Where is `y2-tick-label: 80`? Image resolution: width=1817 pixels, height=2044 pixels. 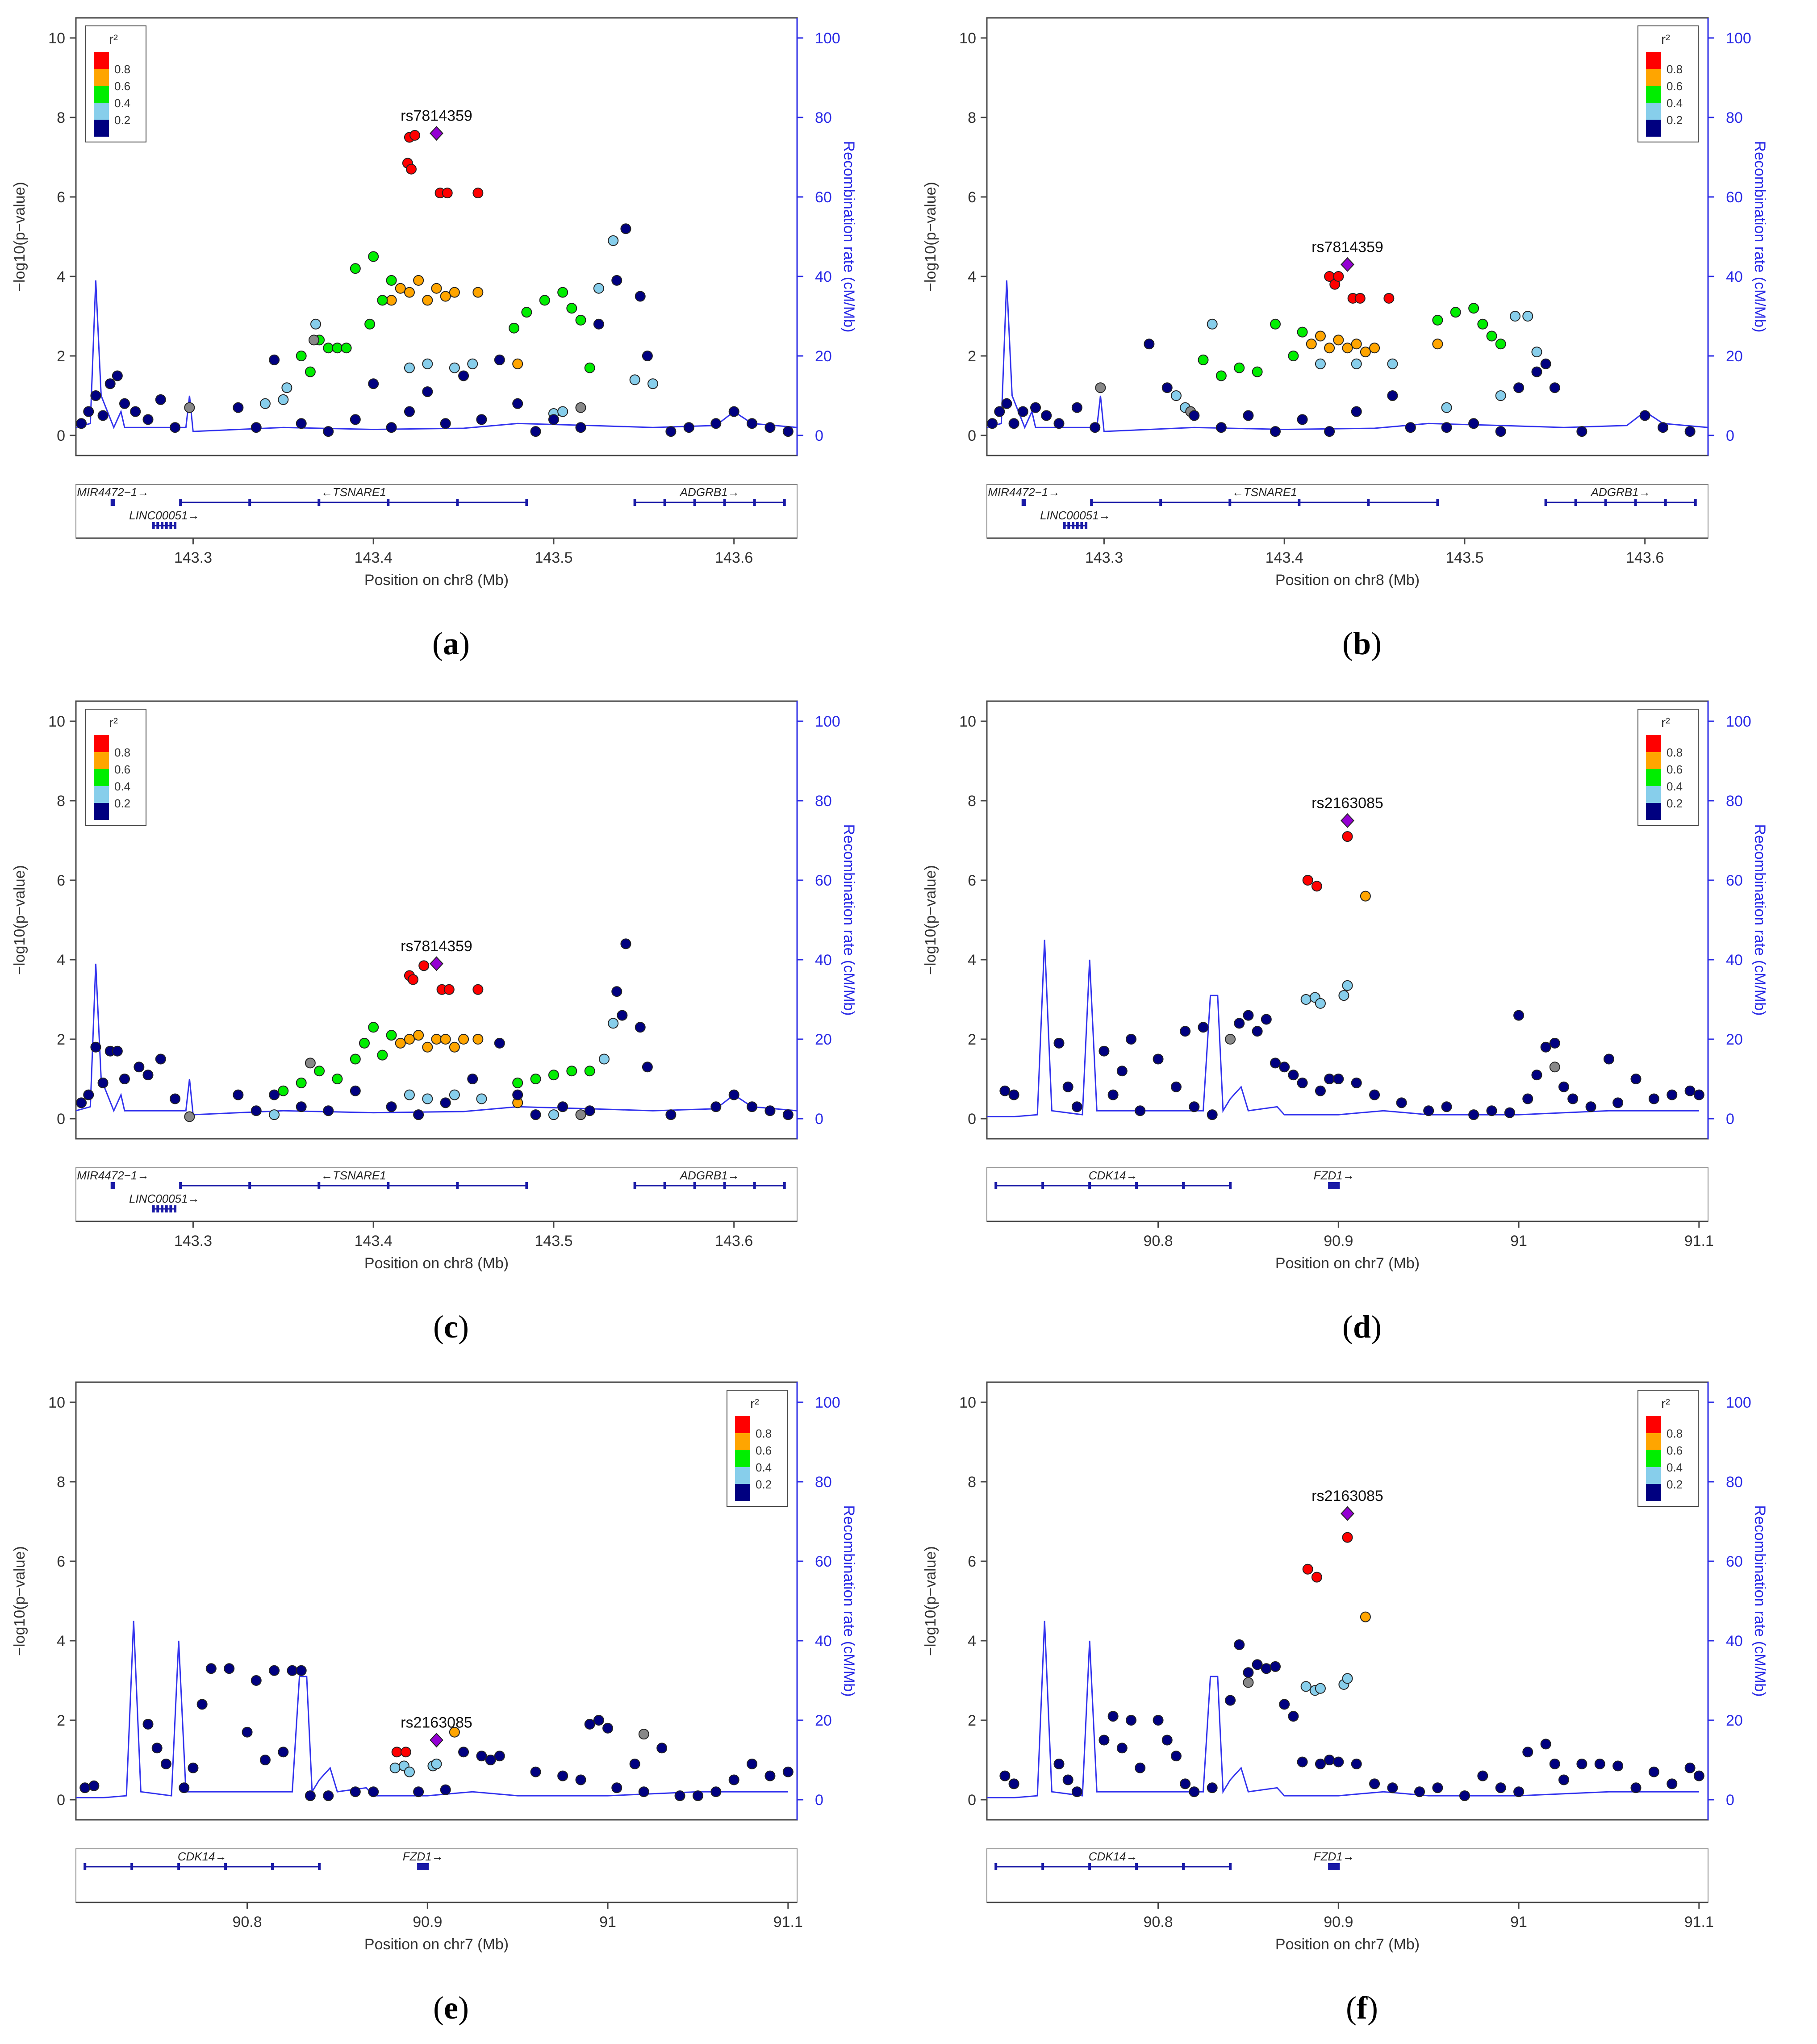
y2-tick-label: 80 is located at coordinates (1734, 117).